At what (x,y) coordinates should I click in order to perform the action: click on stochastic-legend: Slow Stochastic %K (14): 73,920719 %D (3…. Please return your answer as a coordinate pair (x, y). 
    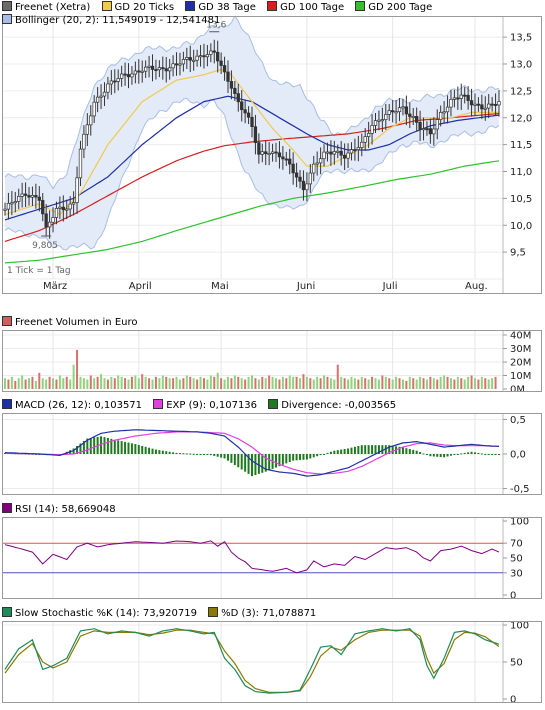
    Looking at the image, I should click on (163, 613).